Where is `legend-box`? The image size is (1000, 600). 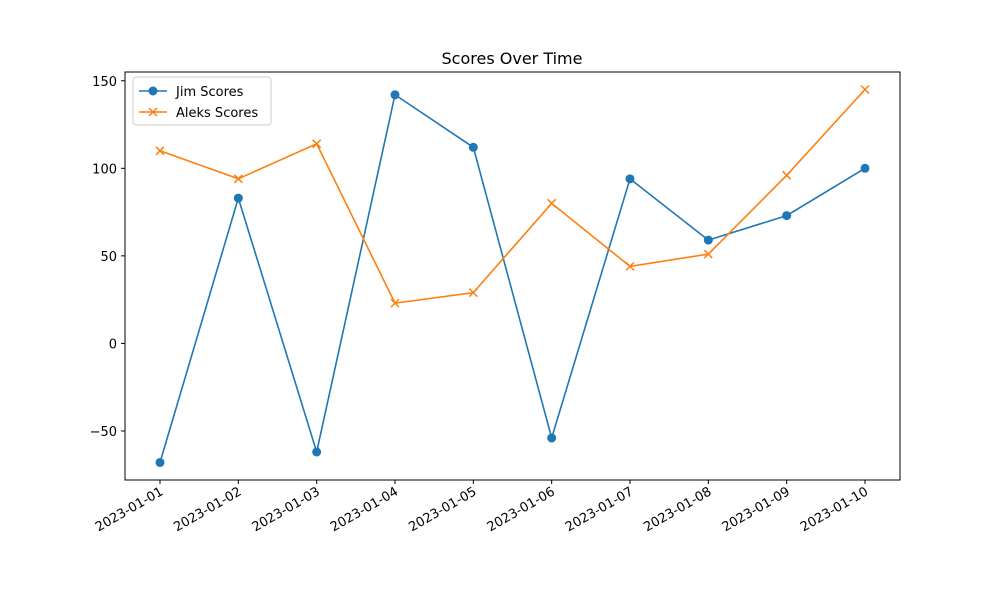
legend-box is located at coordinates (202, 101).